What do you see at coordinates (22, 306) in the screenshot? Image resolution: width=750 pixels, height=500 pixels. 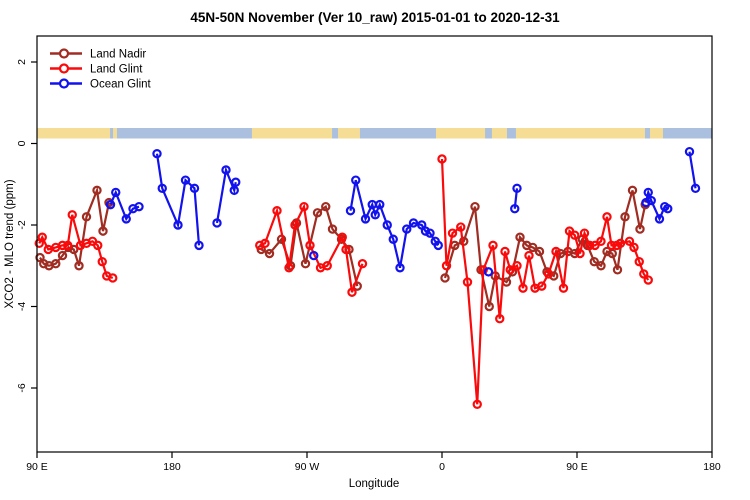 I see `y-tick-label: -4` at bounding box center [22, 306].